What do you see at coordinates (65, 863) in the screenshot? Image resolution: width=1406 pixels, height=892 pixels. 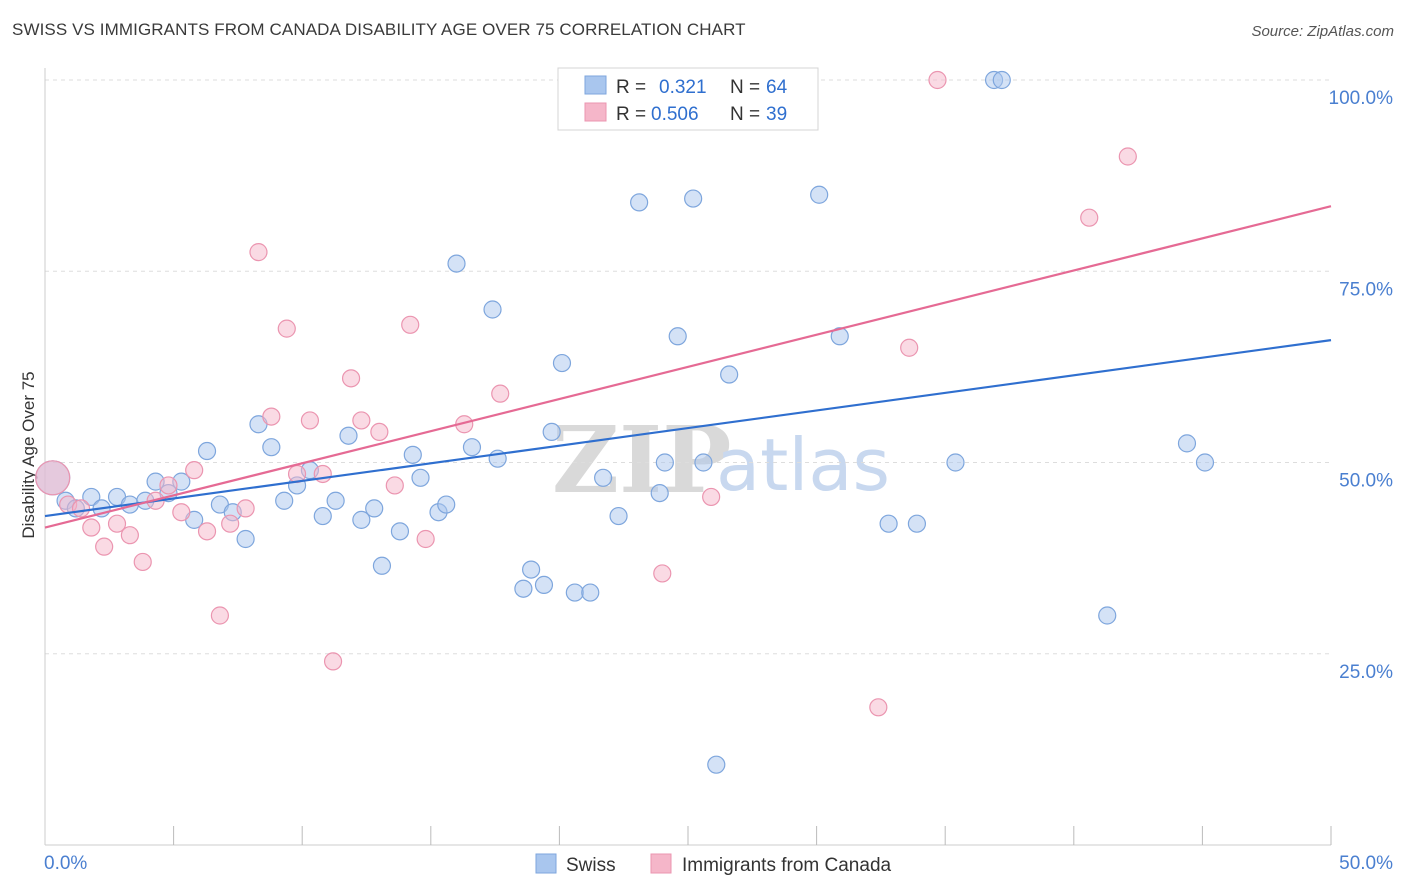 I see `x-tick-label-min: 0.0%` at bounding box center [65, 863].